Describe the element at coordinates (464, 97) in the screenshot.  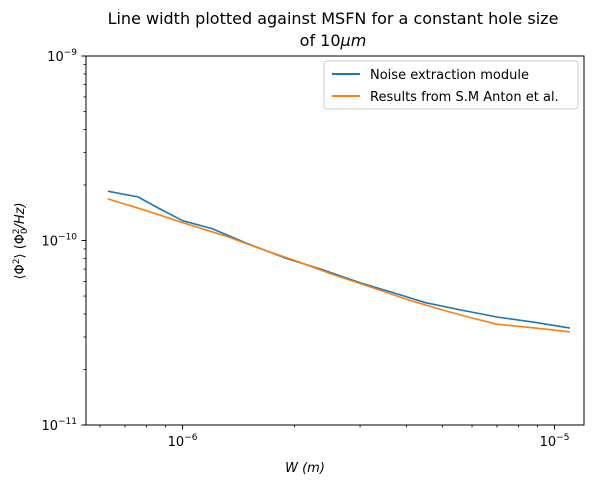
I see `legend-label-anton: Results from S.M Anton et al.` at that location.